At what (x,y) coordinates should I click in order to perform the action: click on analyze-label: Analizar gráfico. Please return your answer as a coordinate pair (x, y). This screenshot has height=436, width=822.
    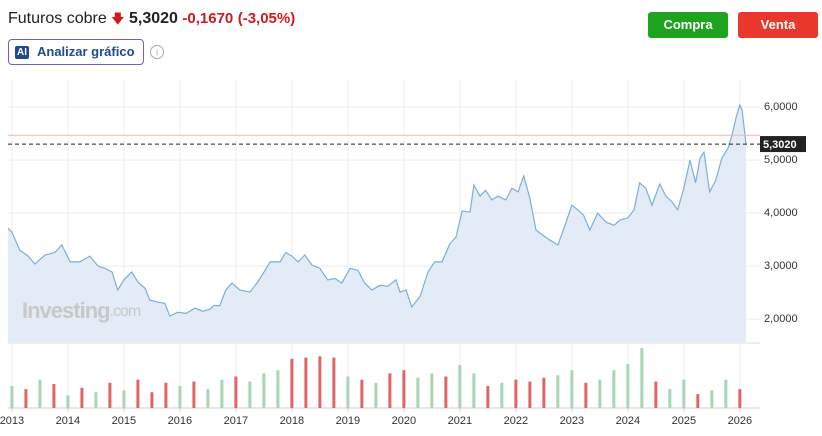
    Looking at the image, I should click on (86, 51).